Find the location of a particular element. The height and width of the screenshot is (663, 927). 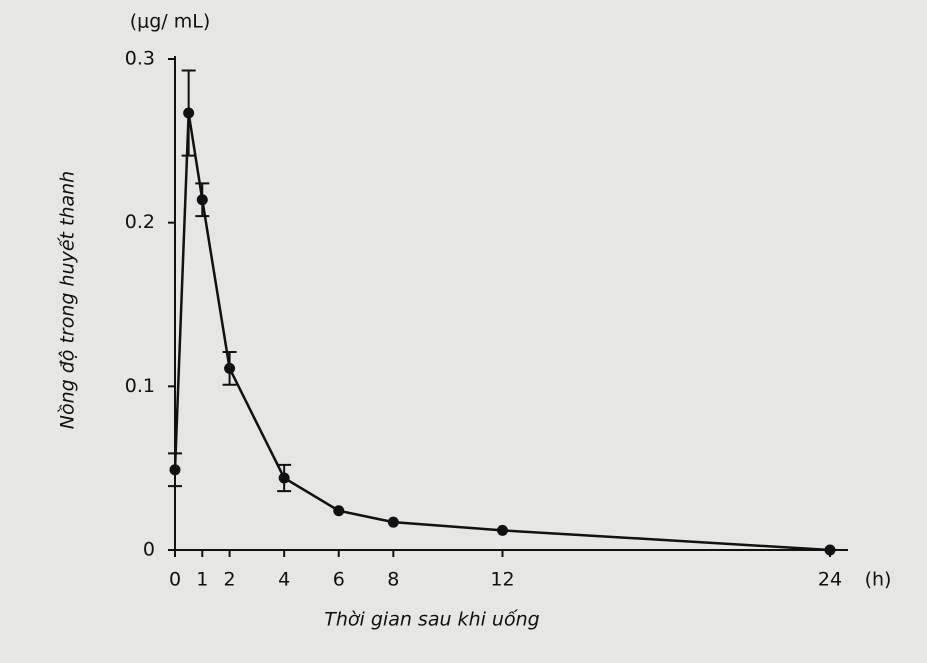

y-tick-label: 0.1 is located at coordinates (140, 386).